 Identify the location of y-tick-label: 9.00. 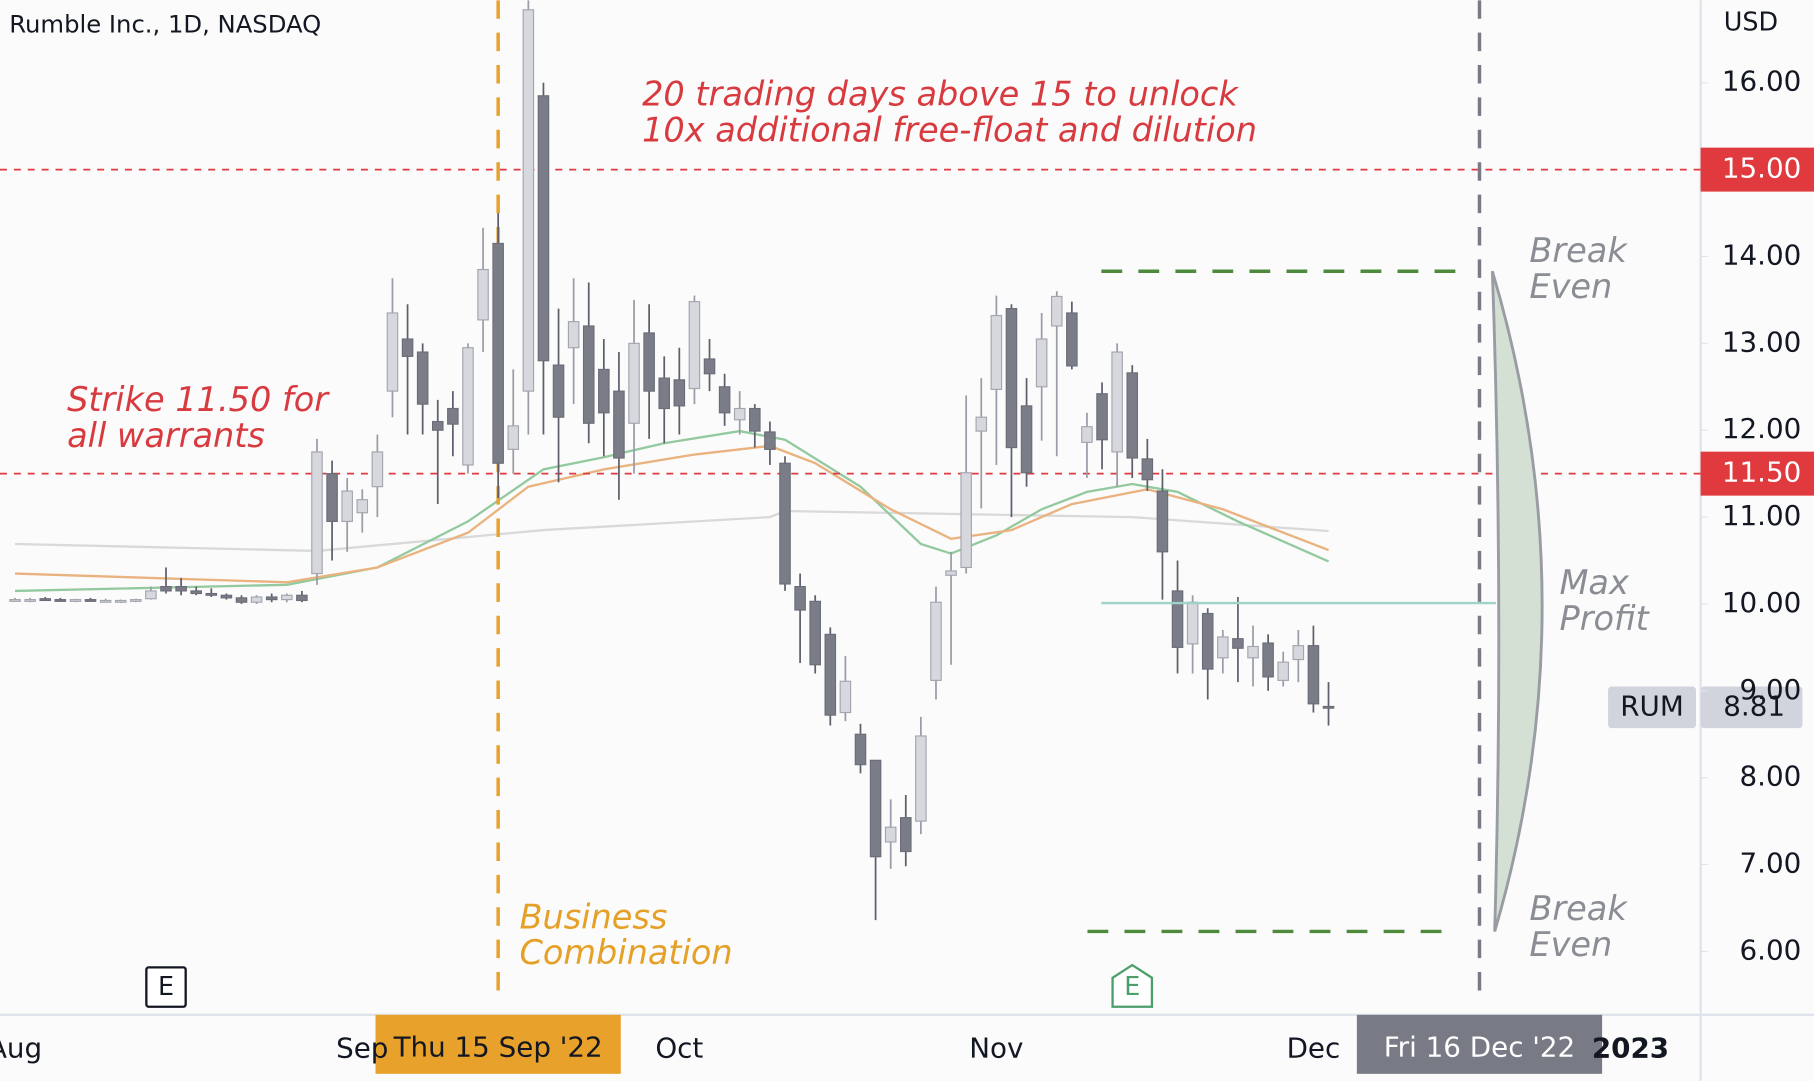
(1770, 689).